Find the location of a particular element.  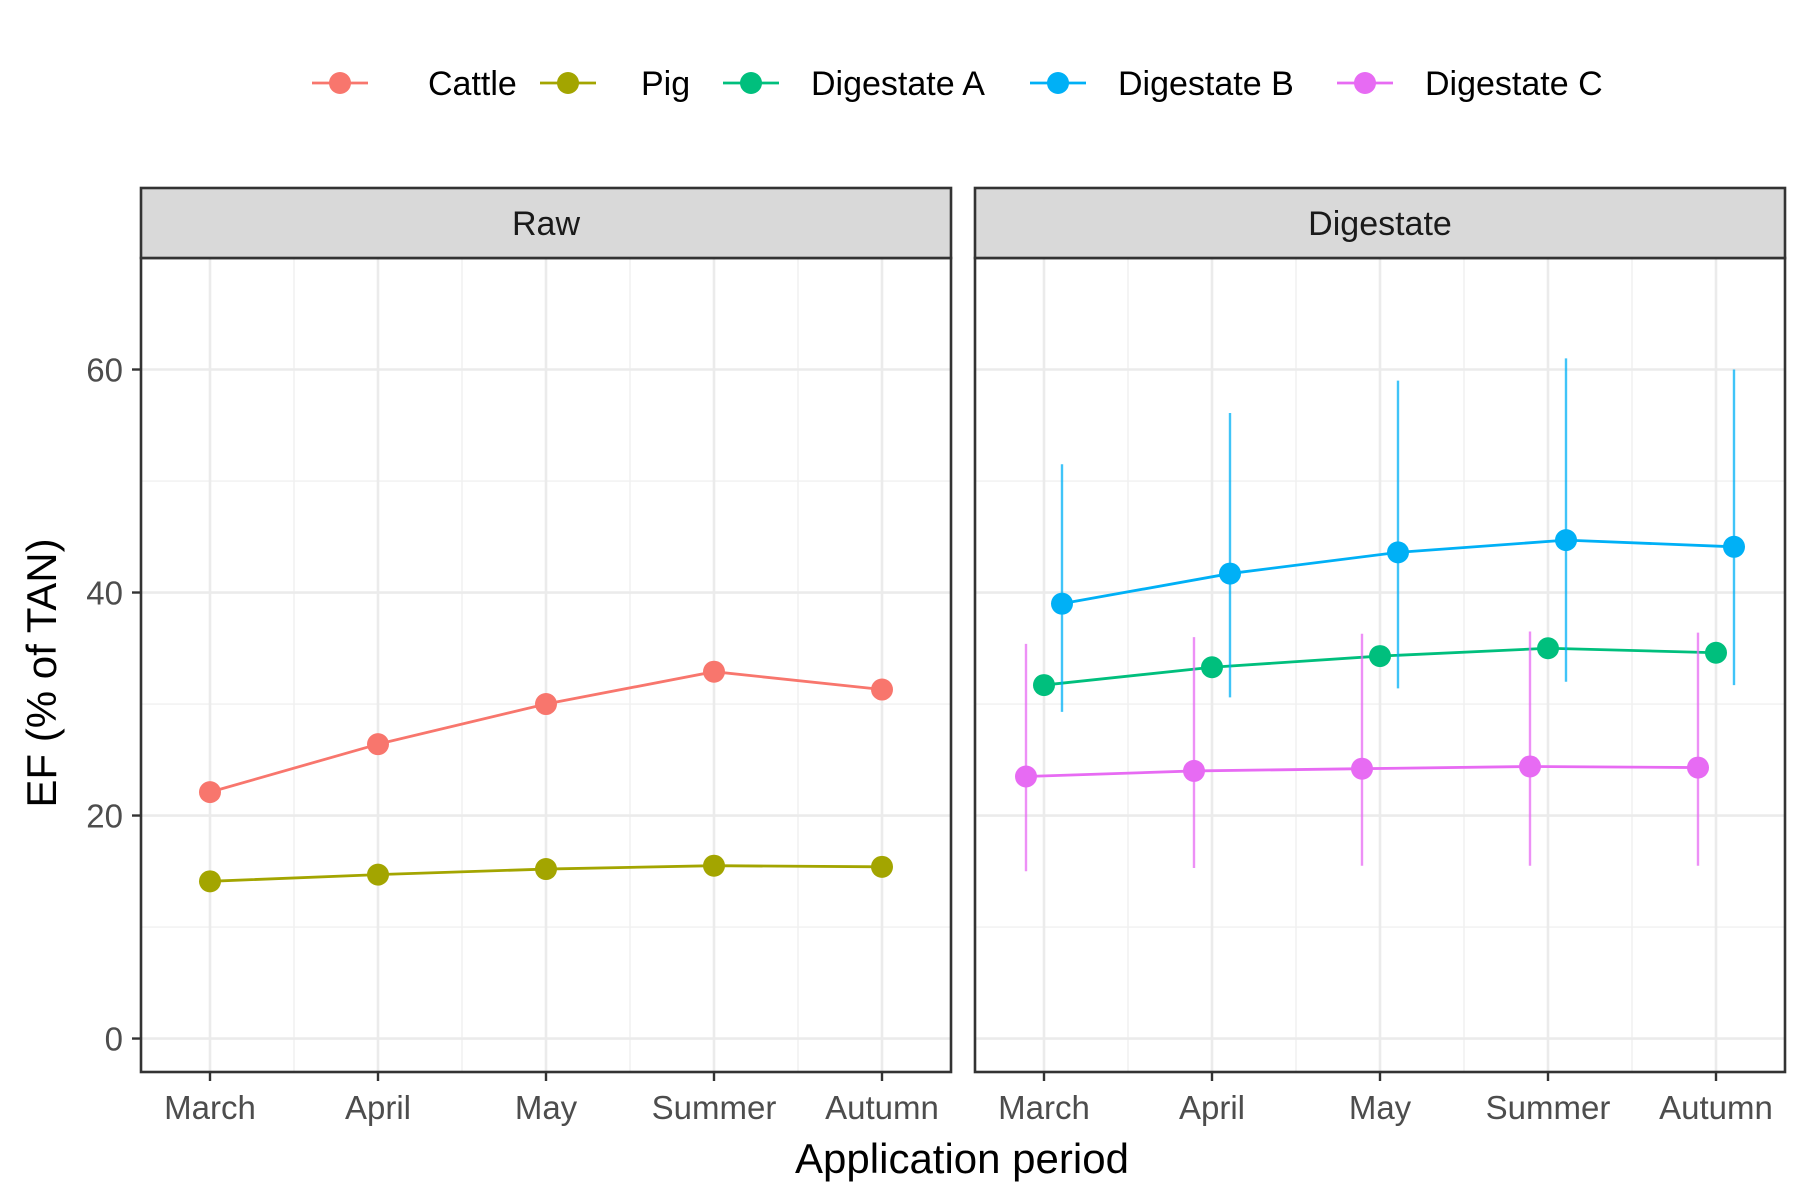

legend-label: Digestate B is located at coordinates (1206, 84).